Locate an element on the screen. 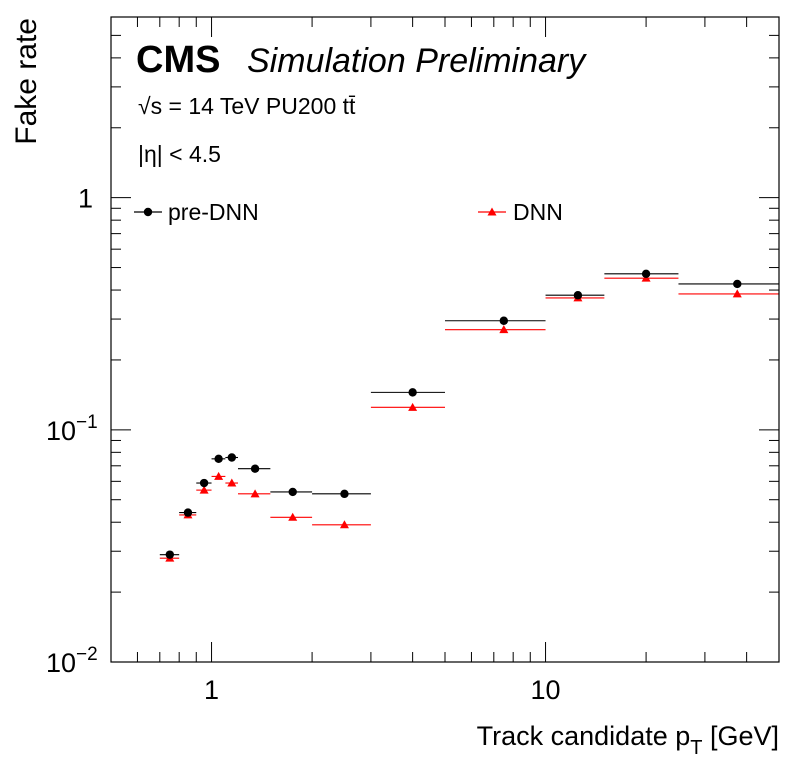  y-tick-label: 10⁻¹ is located at coordinates (72, 429).